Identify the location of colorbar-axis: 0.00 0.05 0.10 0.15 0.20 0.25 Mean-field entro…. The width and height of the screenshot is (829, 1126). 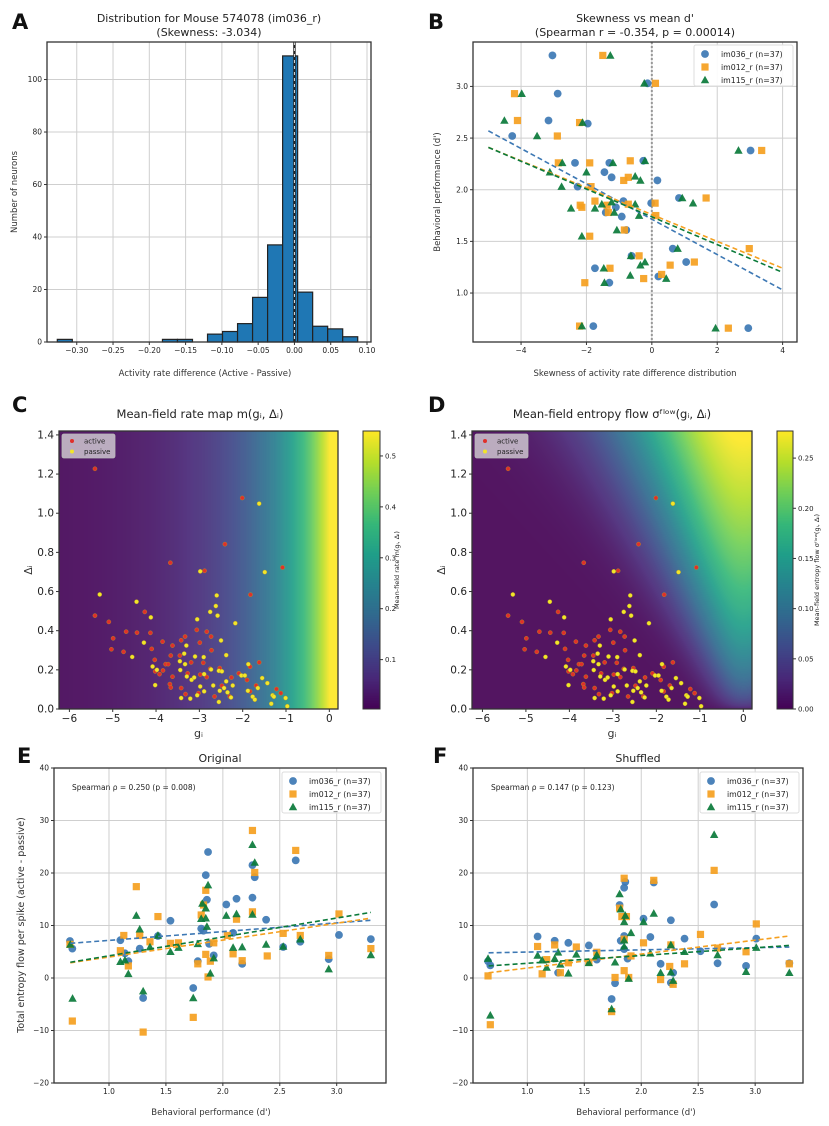
(798, 572).